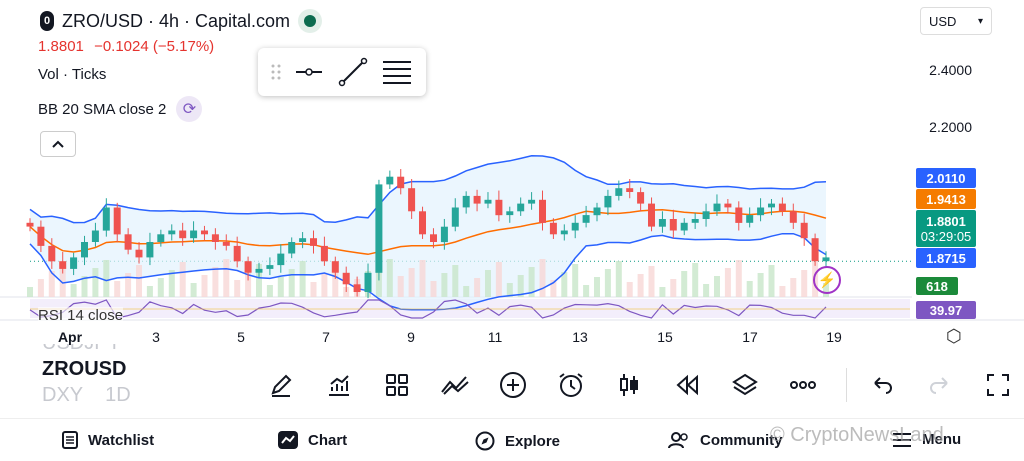  I want to click on fullscreen-icon, so click(998, 385).